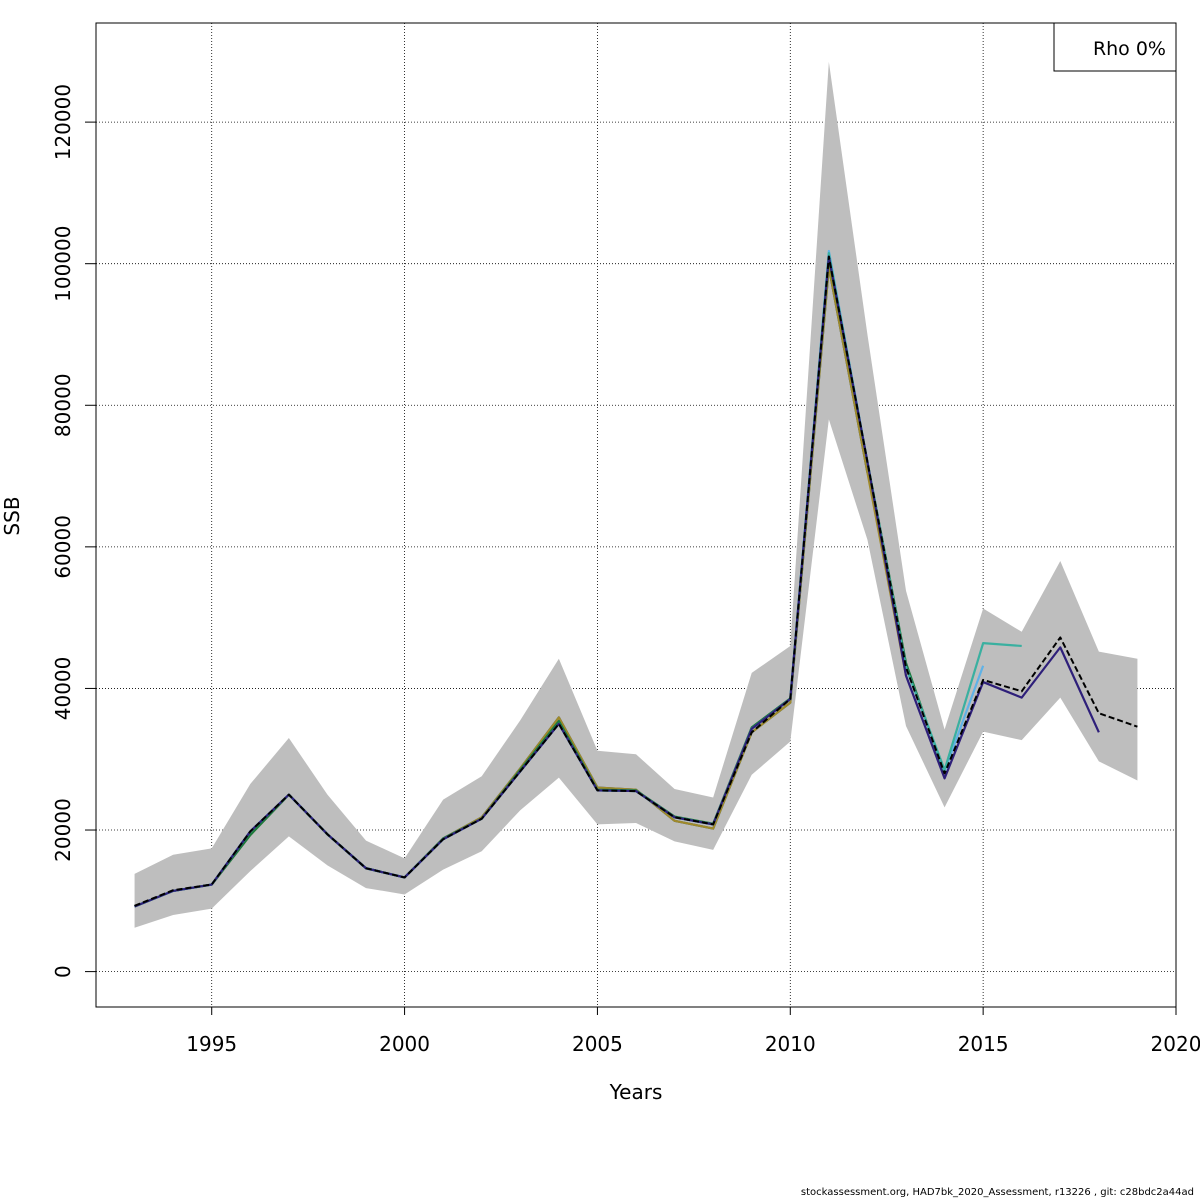  I want to click on y-tick-label: 20000, so click(63, 830).